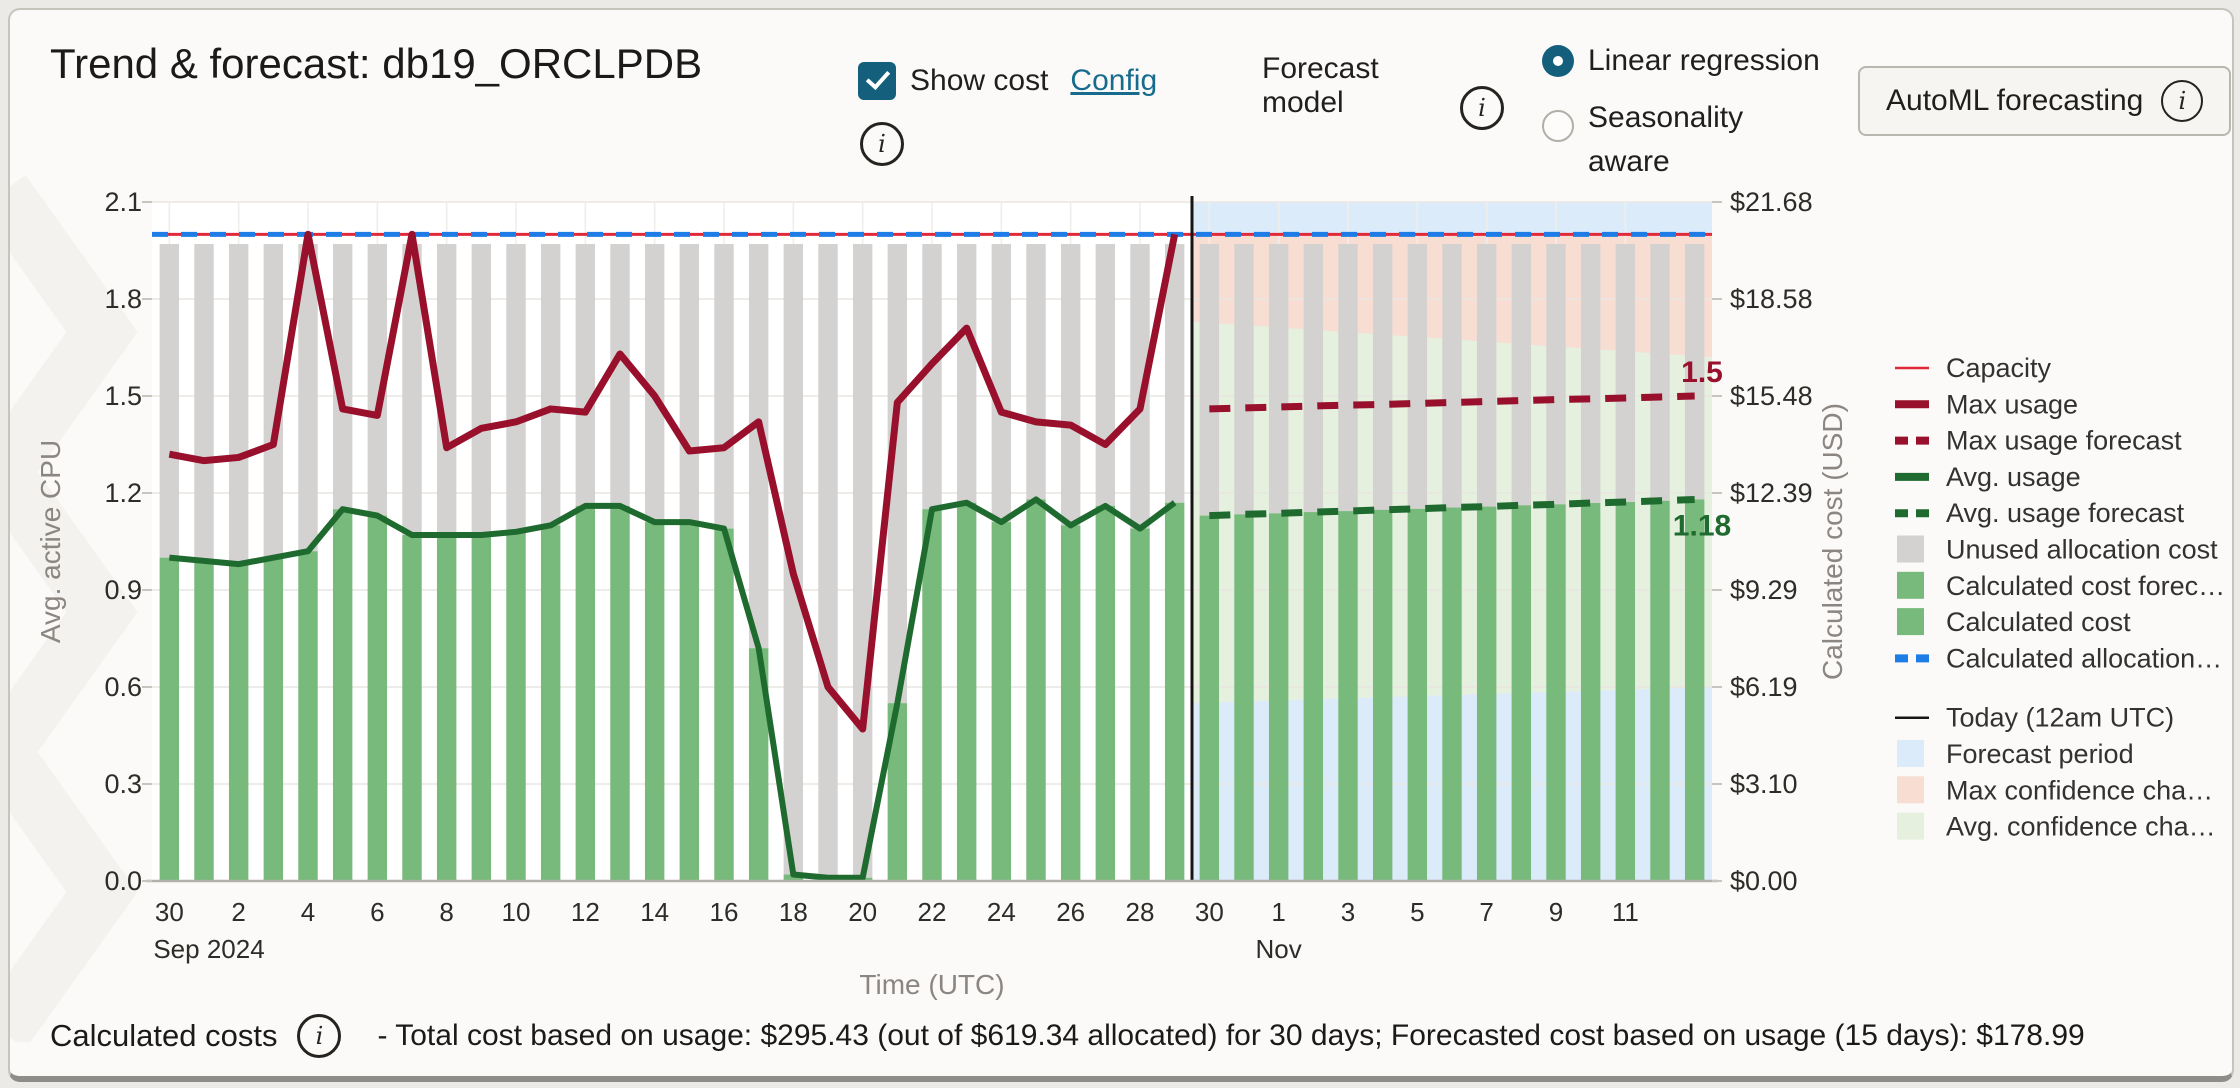 The image size is (2240, 1088). What do you see at coordinates (1666, 139) in the screenshot?
I see `radio-seasonality-label: Seasonality aware` at bounding box center [1666, 139].